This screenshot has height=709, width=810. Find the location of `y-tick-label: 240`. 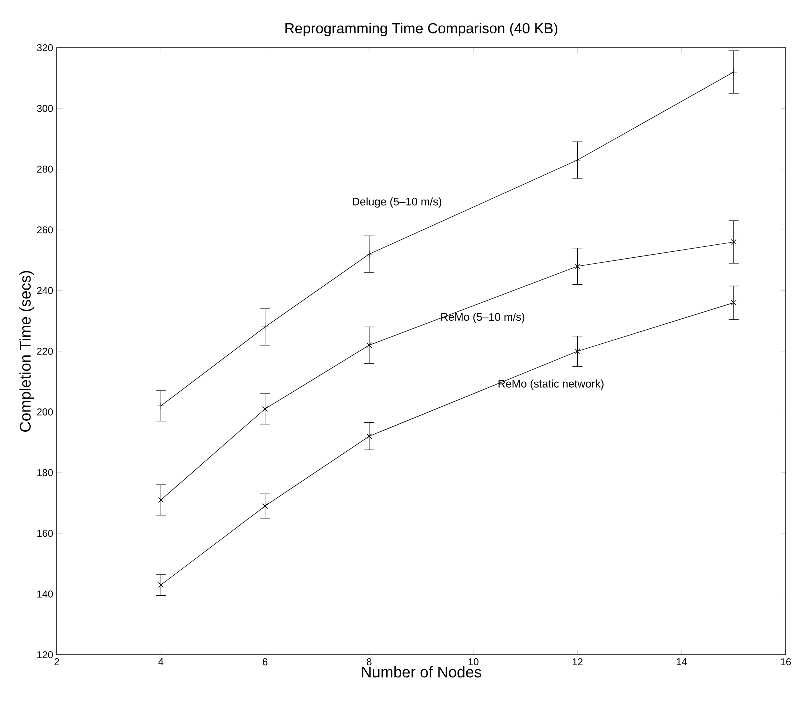

y-tick-label: 240 is located at coordinates (45, 290).